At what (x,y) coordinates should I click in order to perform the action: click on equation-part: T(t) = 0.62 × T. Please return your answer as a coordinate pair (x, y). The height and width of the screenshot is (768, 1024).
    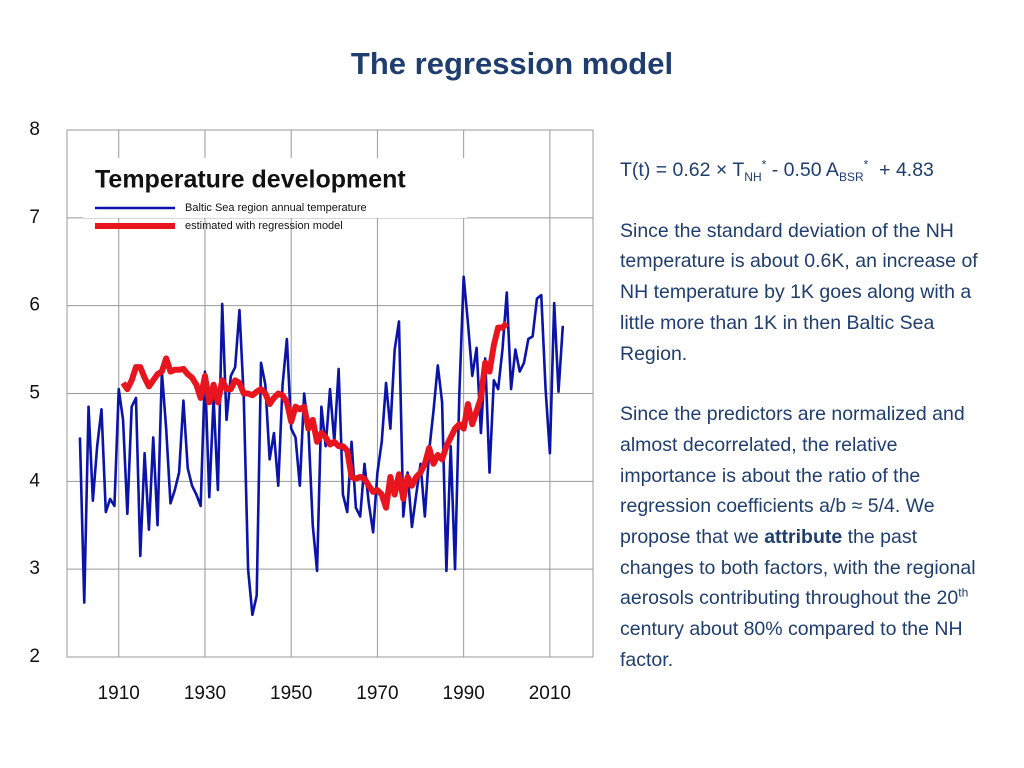
    Looking at the image, I should click on (682, 170).